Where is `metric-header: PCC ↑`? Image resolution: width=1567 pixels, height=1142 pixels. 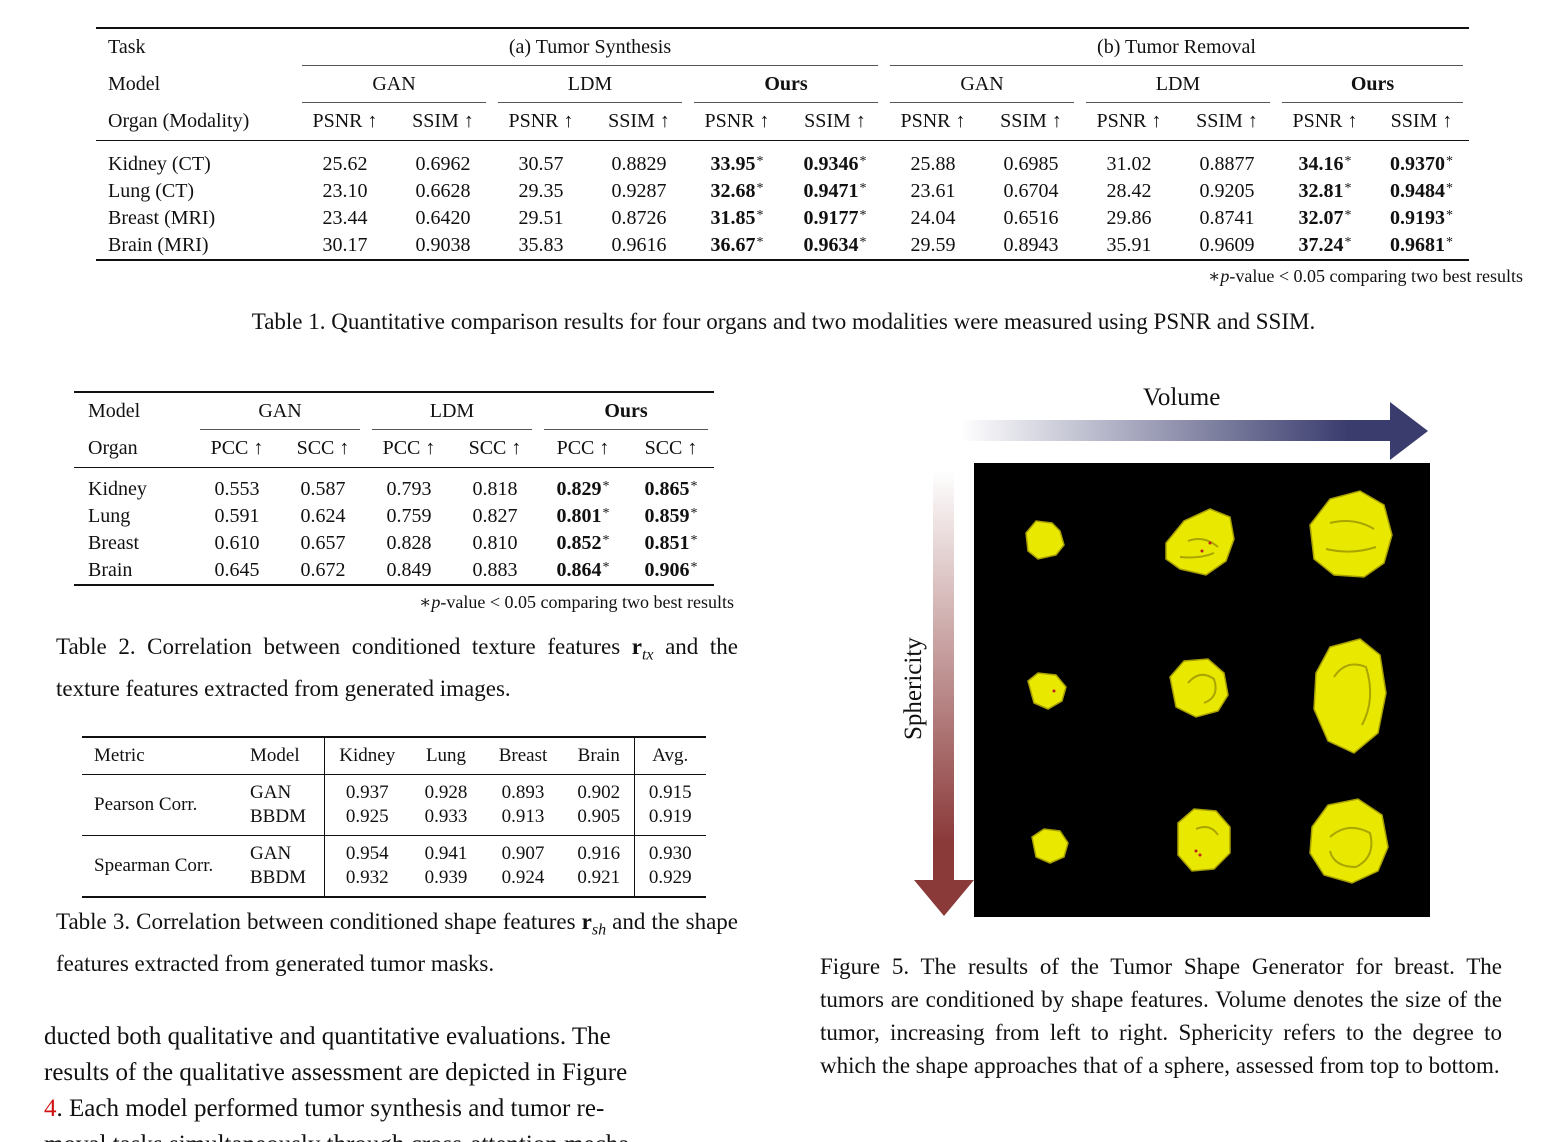 metric-header: PCC ↑ is located at coordinates (237, 449).